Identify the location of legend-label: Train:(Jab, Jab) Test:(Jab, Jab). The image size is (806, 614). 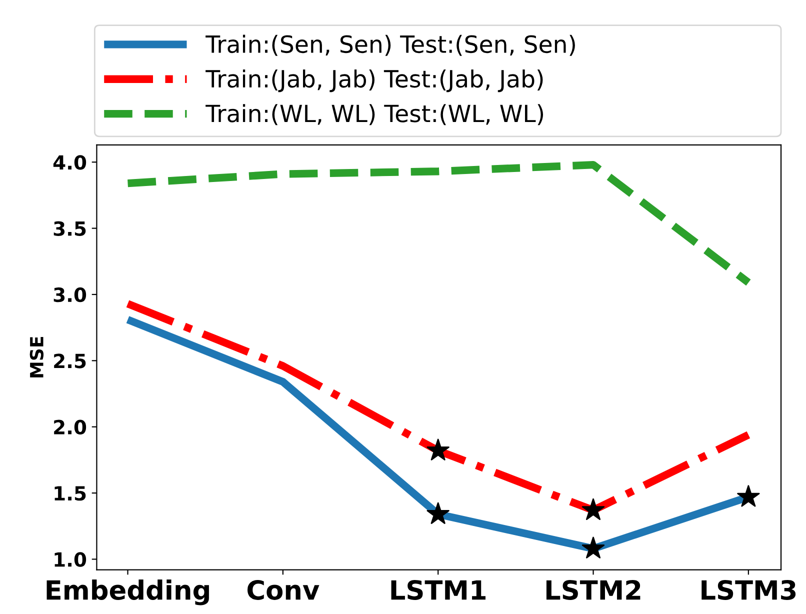
(374, 80).